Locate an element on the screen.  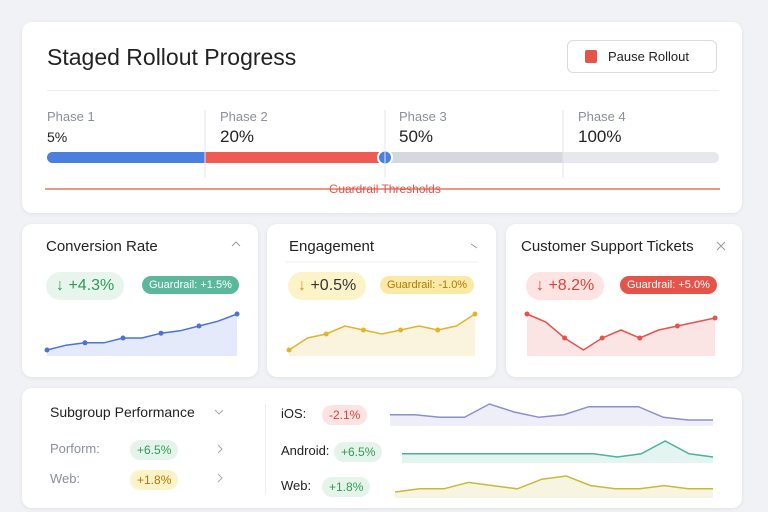
phase-label: Phase 2 is located at coordinates (244, 116).